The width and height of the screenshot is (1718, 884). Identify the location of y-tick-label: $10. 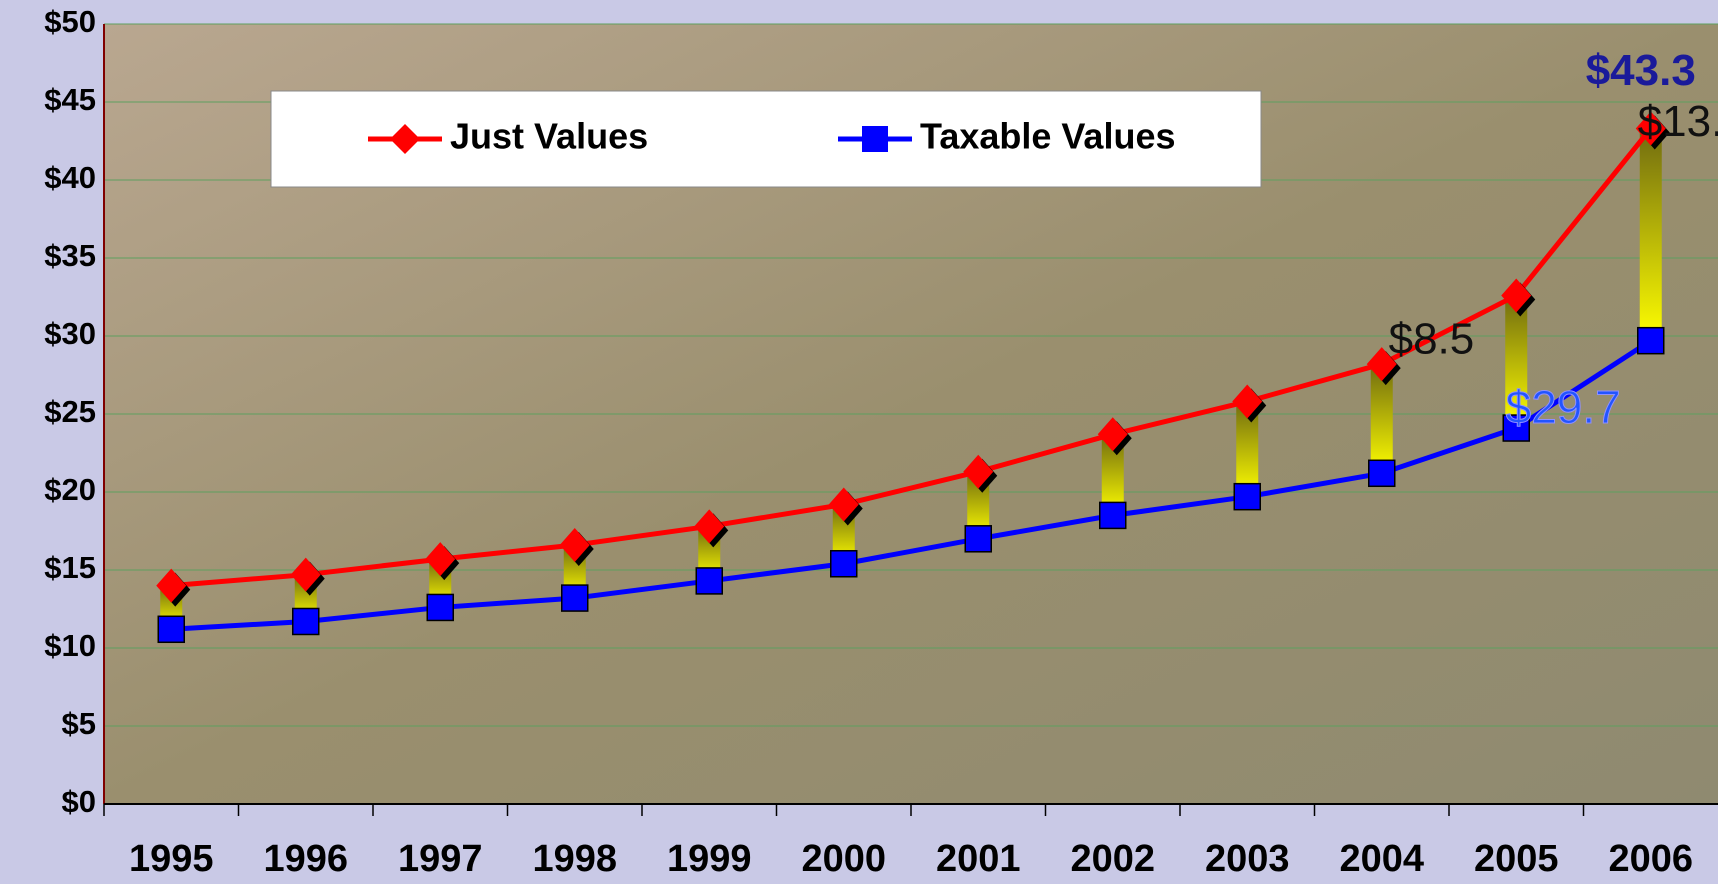
(70, 645).